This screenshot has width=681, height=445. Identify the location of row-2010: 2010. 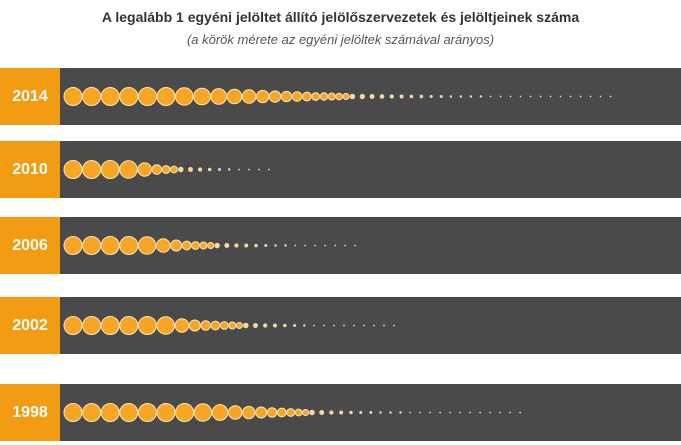
(340, 169).